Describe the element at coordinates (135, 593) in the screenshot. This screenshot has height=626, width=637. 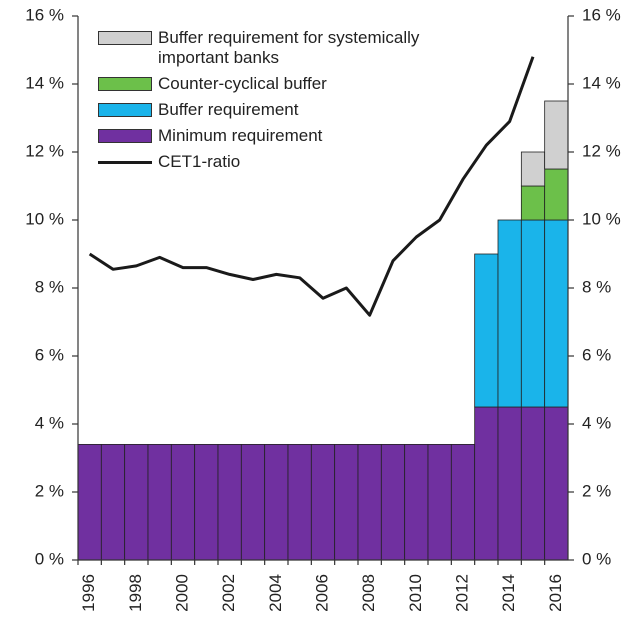
I see `x-tick-label: 1998` at that location.